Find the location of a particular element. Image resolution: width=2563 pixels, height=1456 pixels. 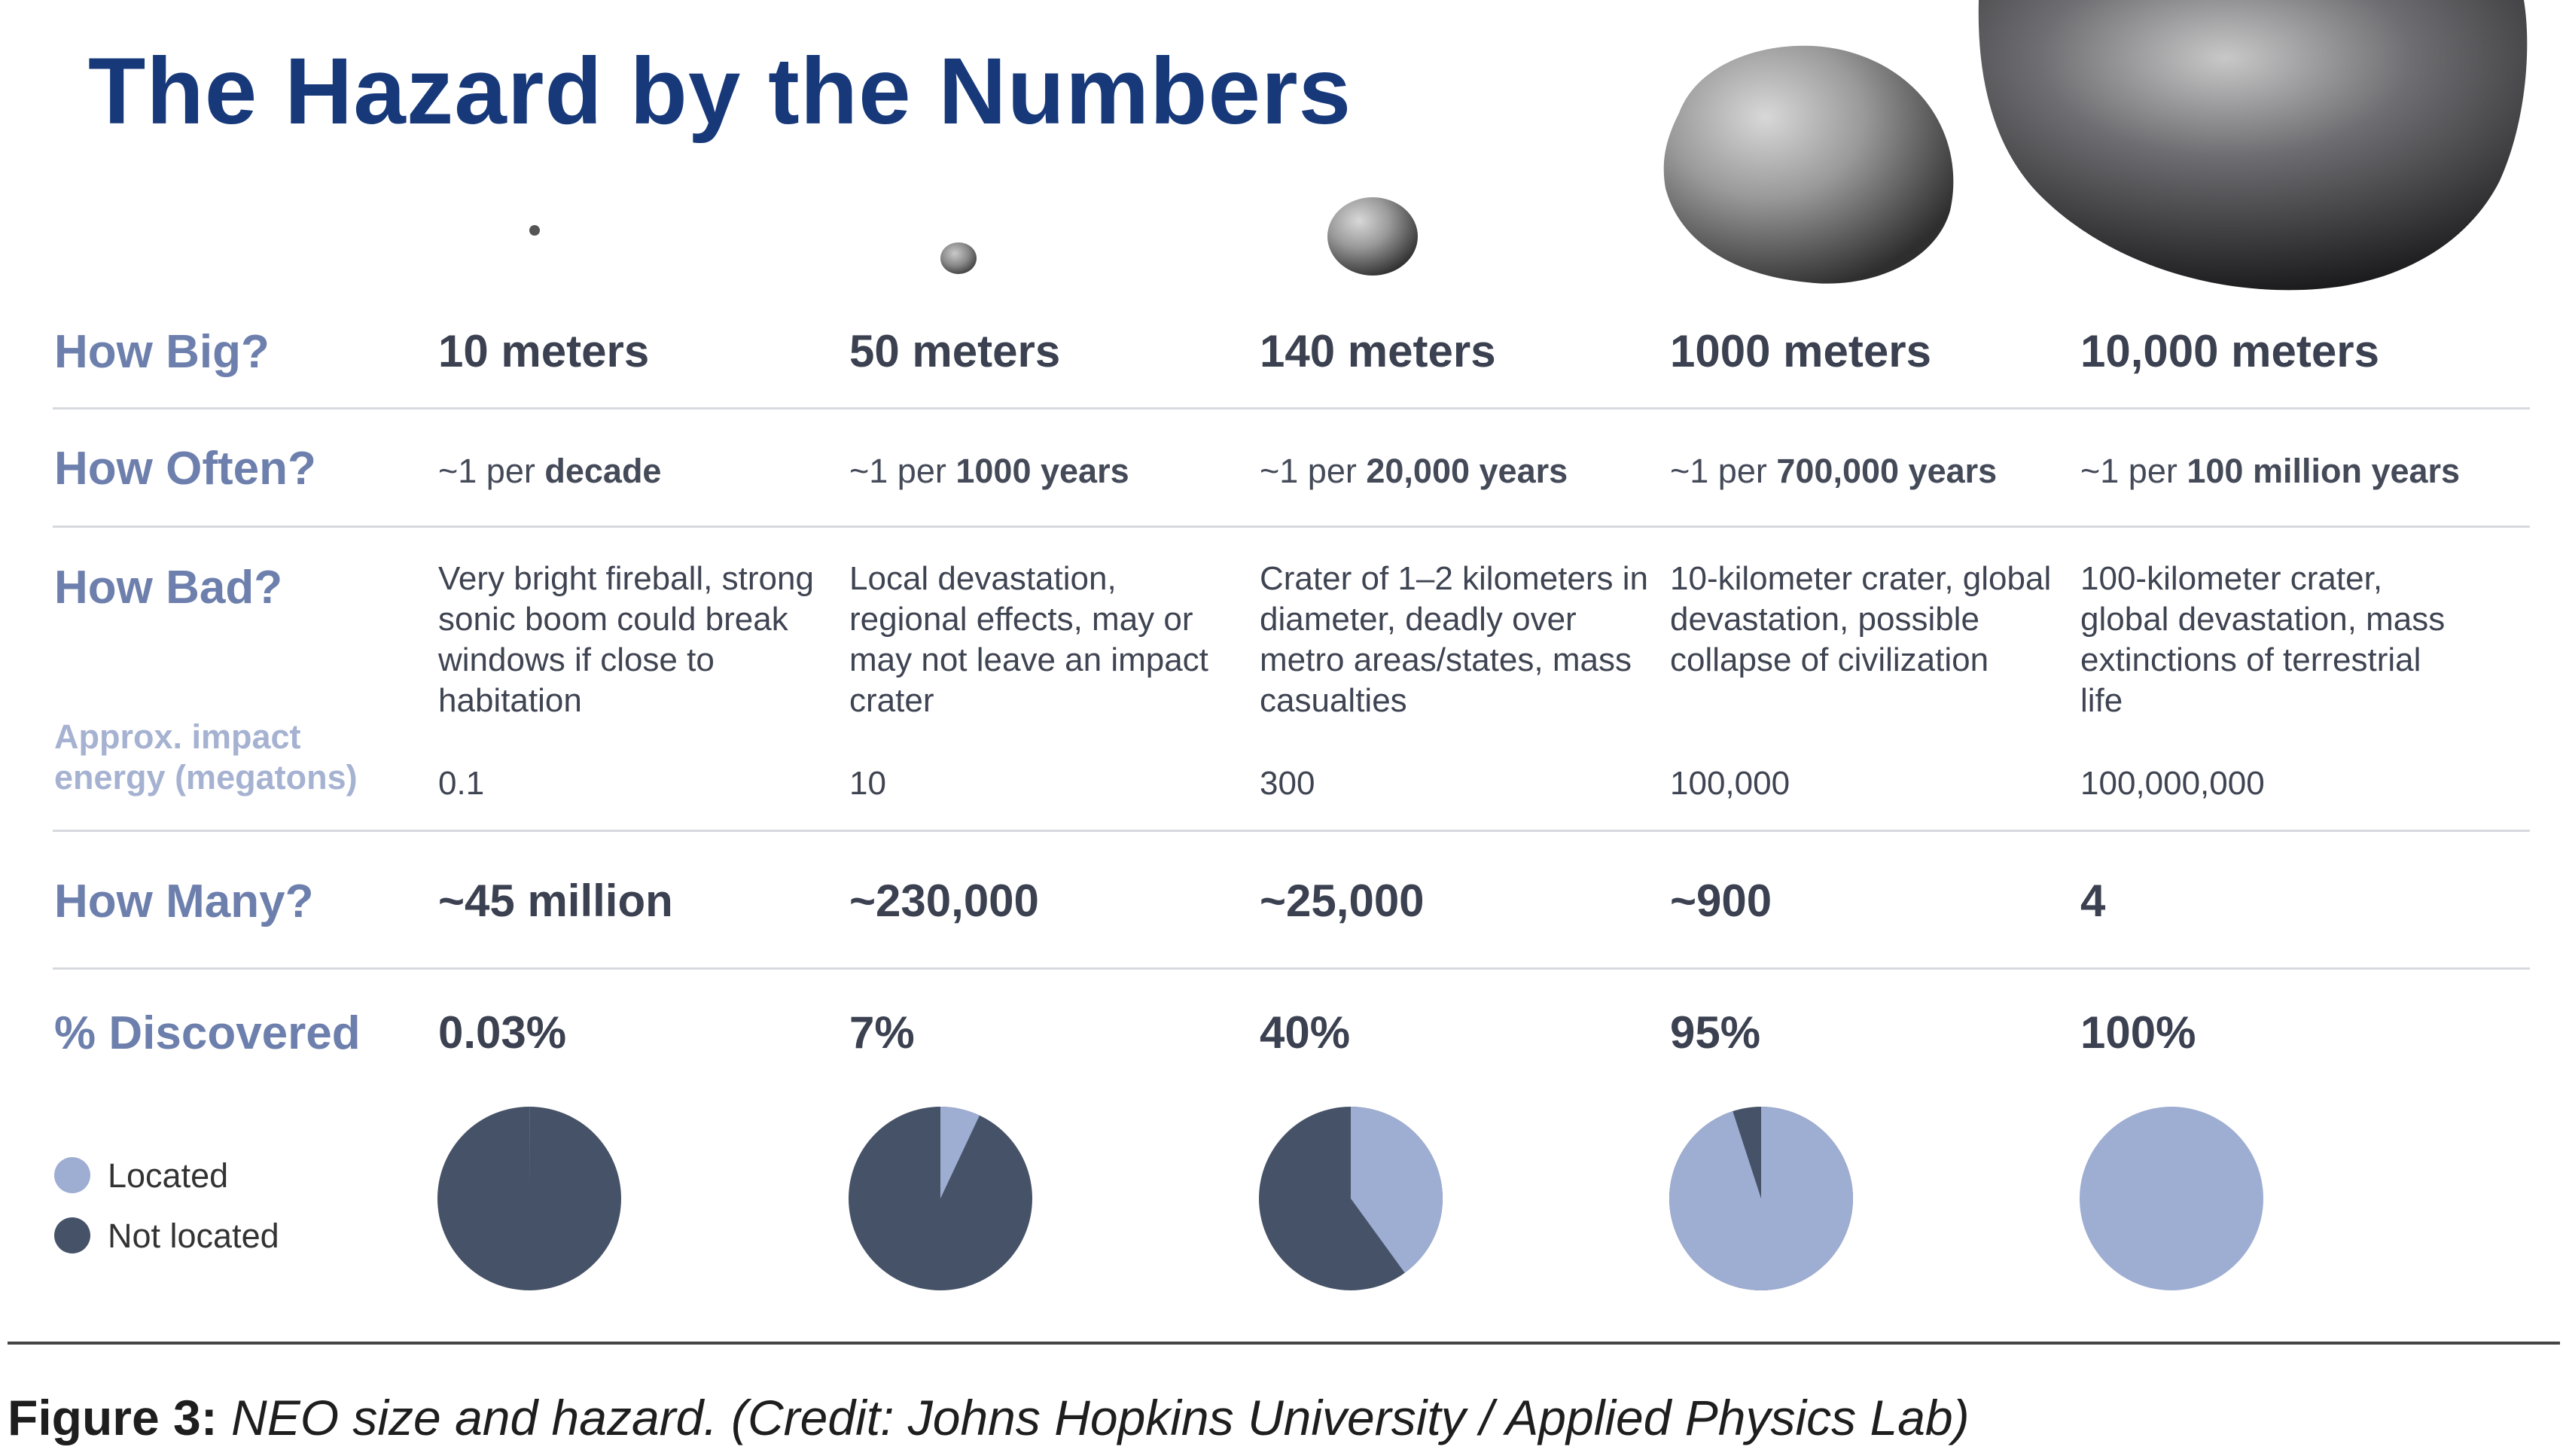

how-many-cell: ~230,000 is located at coordinates (944, 901).